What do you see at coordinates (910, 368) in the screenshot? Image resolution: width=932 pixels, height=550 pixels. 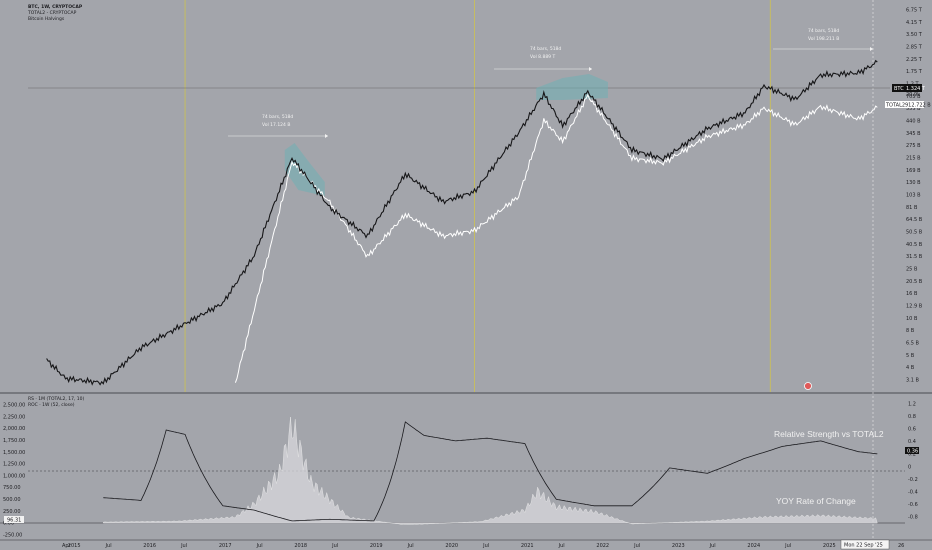 I see `price-axis-label: 4 B` at bounding box center [910, 368].